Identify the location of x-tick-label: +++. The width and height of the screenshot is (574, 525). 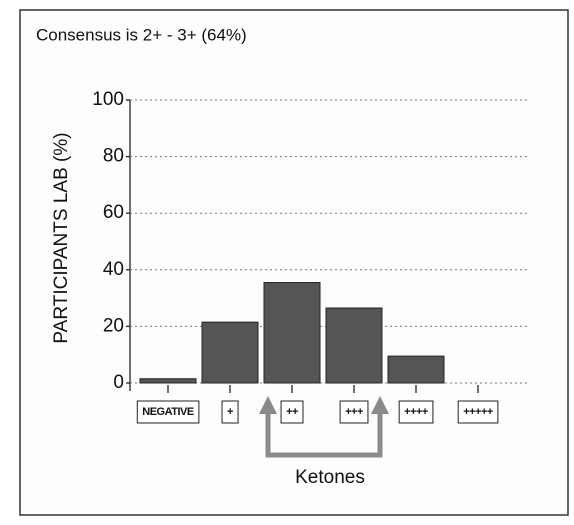
(354, 412).